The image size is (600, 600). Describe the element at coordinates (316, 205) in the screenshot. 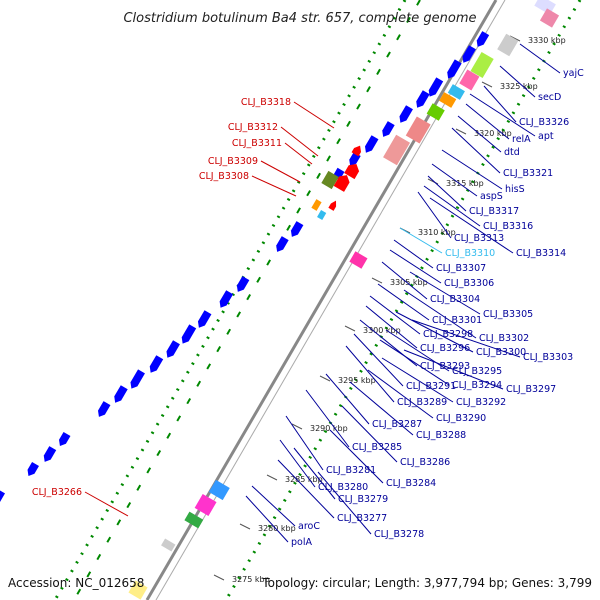

I see `feature-block-orange` at that location.